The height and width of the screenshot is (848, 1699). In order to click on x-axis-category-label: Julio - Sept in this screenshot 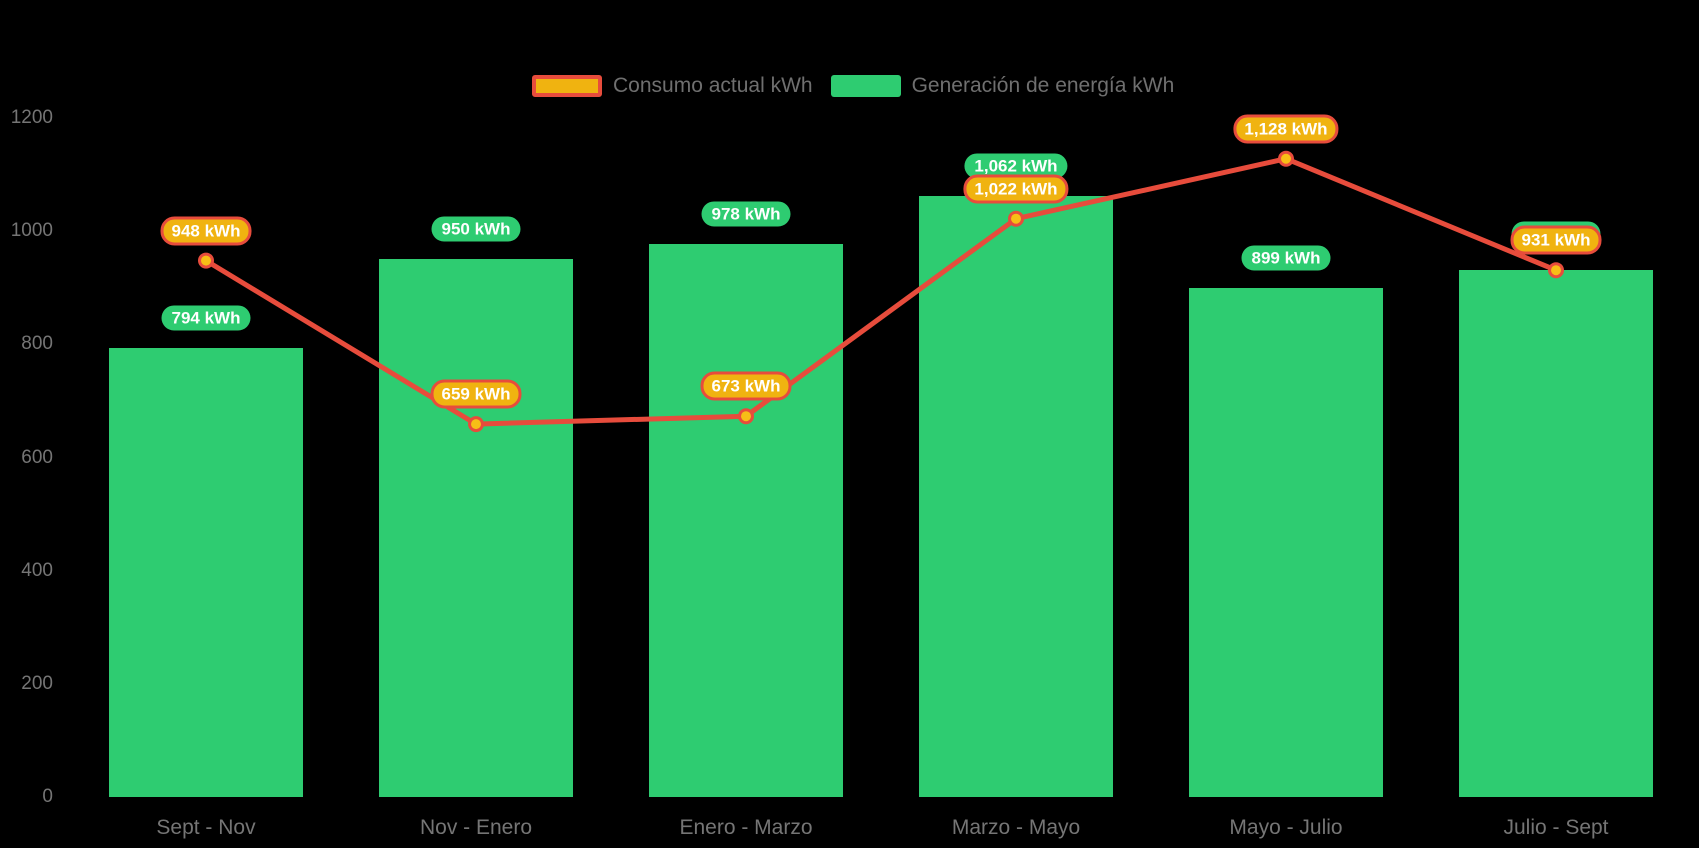, I will do `click(1556, 827)`.